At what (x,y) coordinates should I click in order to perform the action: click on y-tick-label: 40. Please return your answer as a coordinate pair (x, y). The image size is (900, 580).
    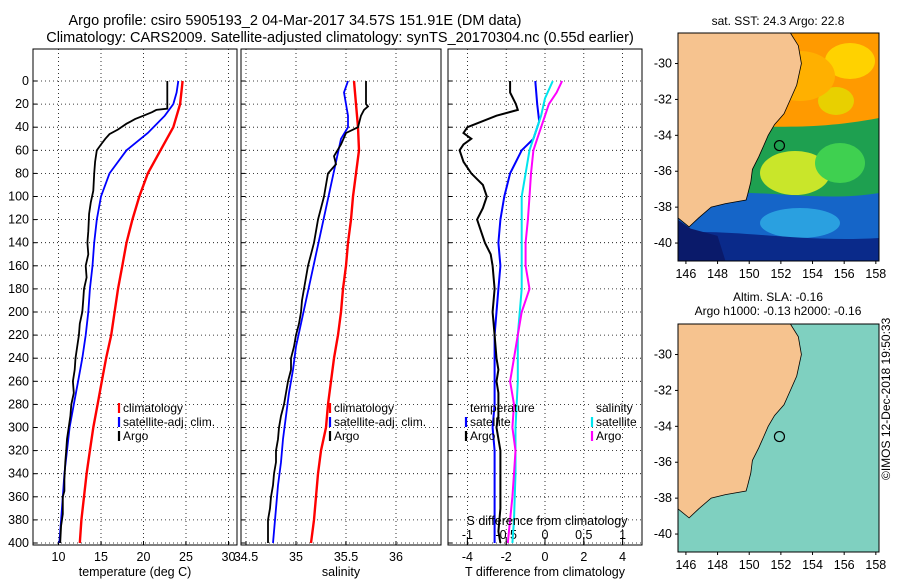
    Looking at the image, I should click on (22, 127).